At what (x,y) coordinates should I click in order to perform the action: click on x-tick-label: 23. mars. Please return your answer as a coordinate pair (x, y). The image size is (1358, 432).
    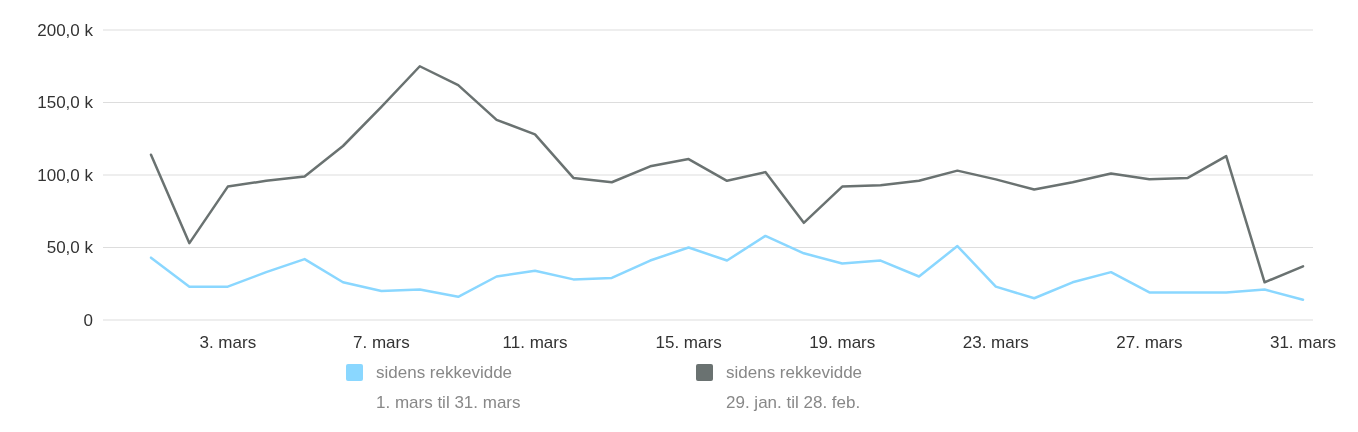
    Looking at the image, I should click on (995, 342).